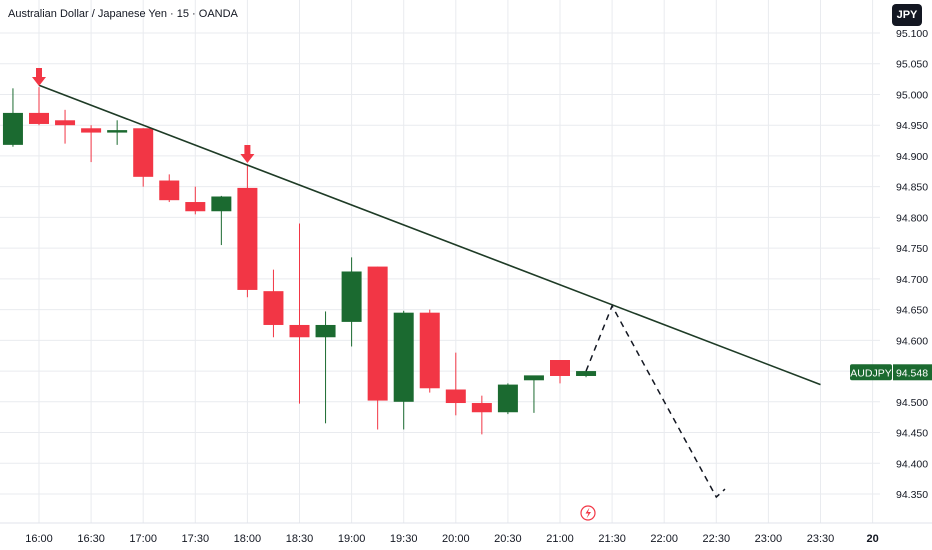 Image resolution: width=932 pixels, height=550 pixels. I want to click on time-tick-label: 19:30, so click(404, 539).